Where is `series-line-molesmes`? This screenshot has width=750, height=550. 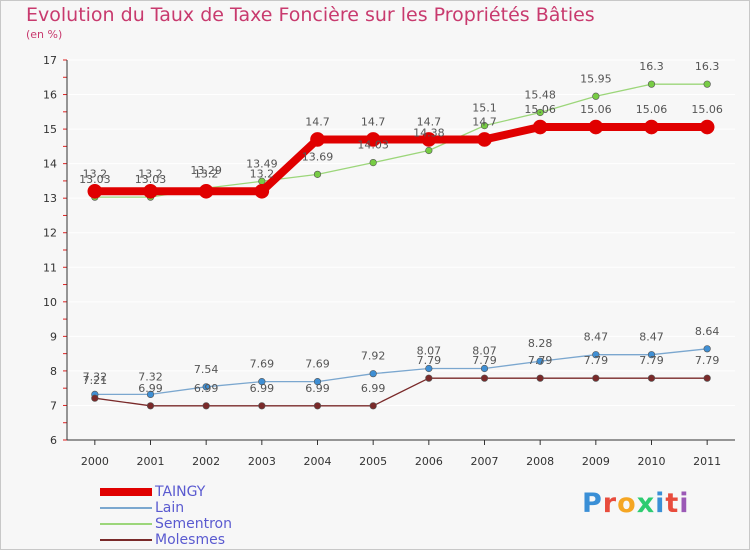 series-line-molesmes is located at coordinates (401, 392).